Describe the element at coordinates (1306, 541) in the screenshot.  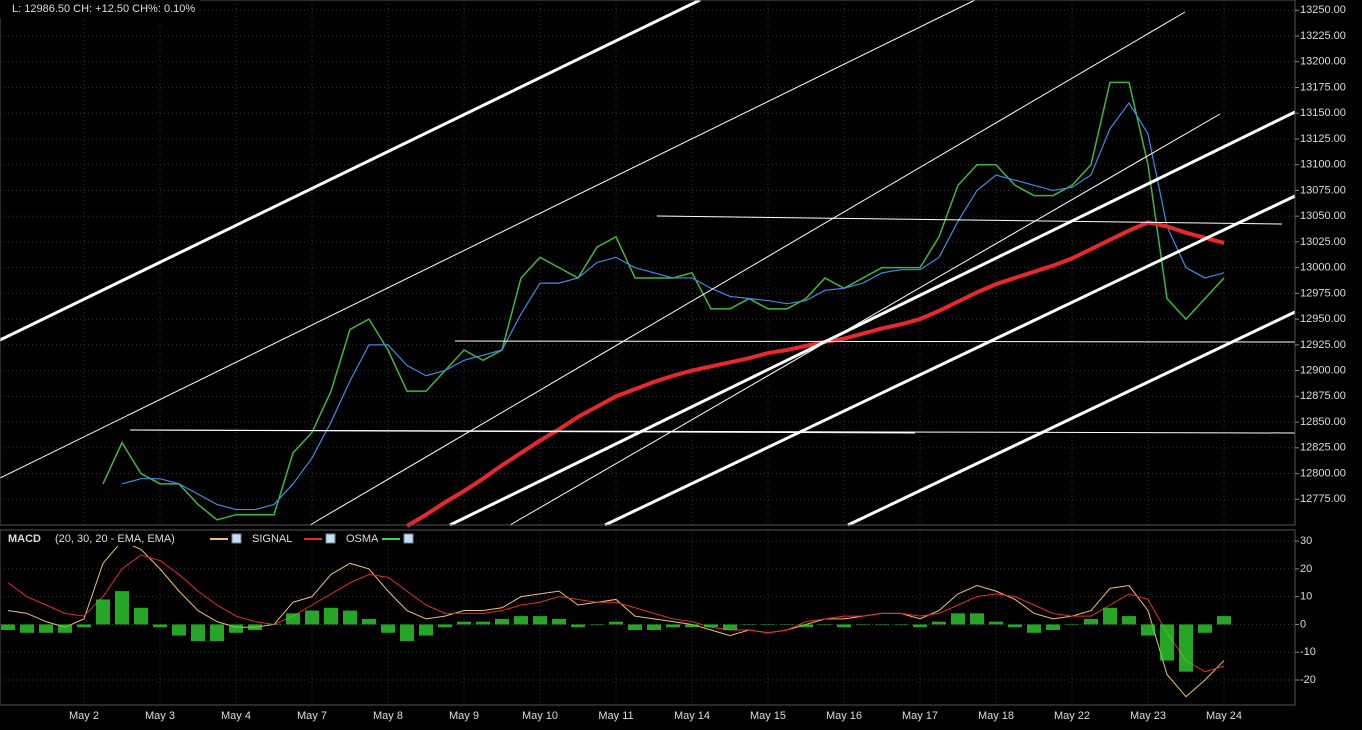
I see `y-tick-label: 30` at that location.